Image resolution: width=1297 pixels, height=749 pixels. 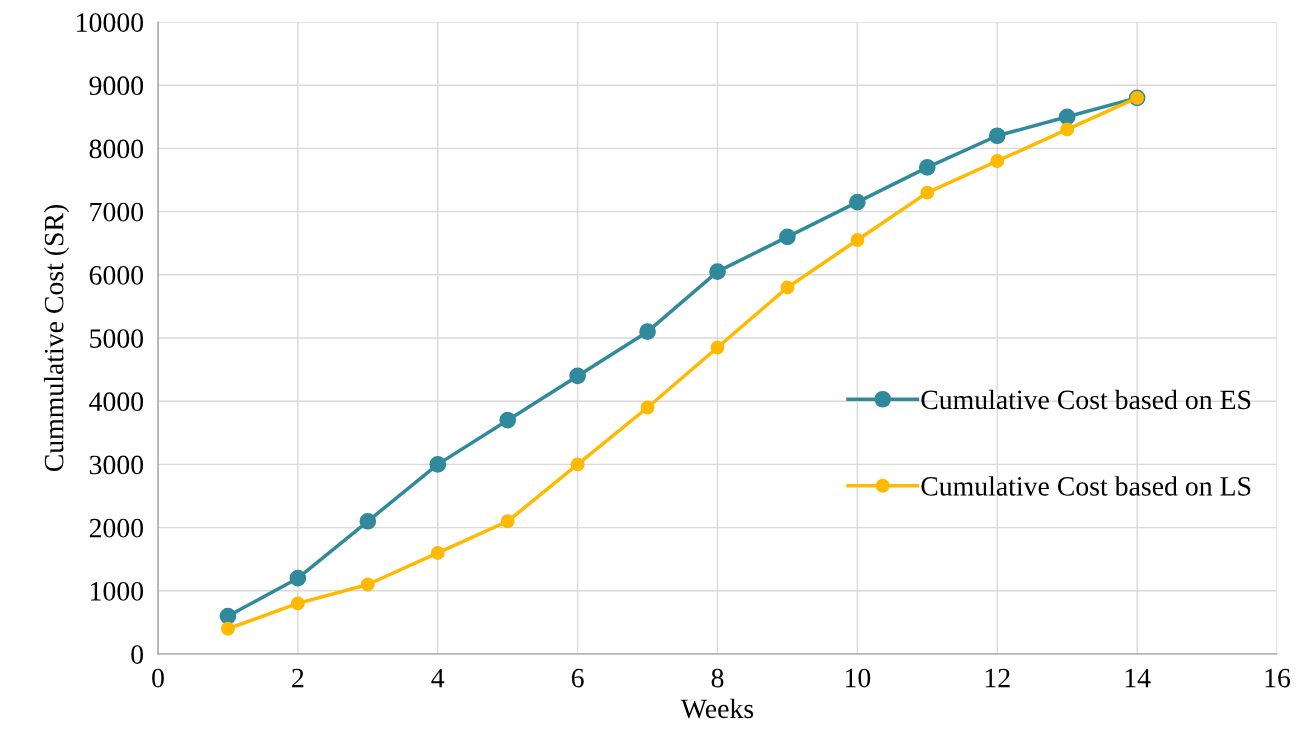 What do you see at coordinates (110, 22) in the screenshot?
I see `y-tick-label: 10000` at bounding box center [110, 22].